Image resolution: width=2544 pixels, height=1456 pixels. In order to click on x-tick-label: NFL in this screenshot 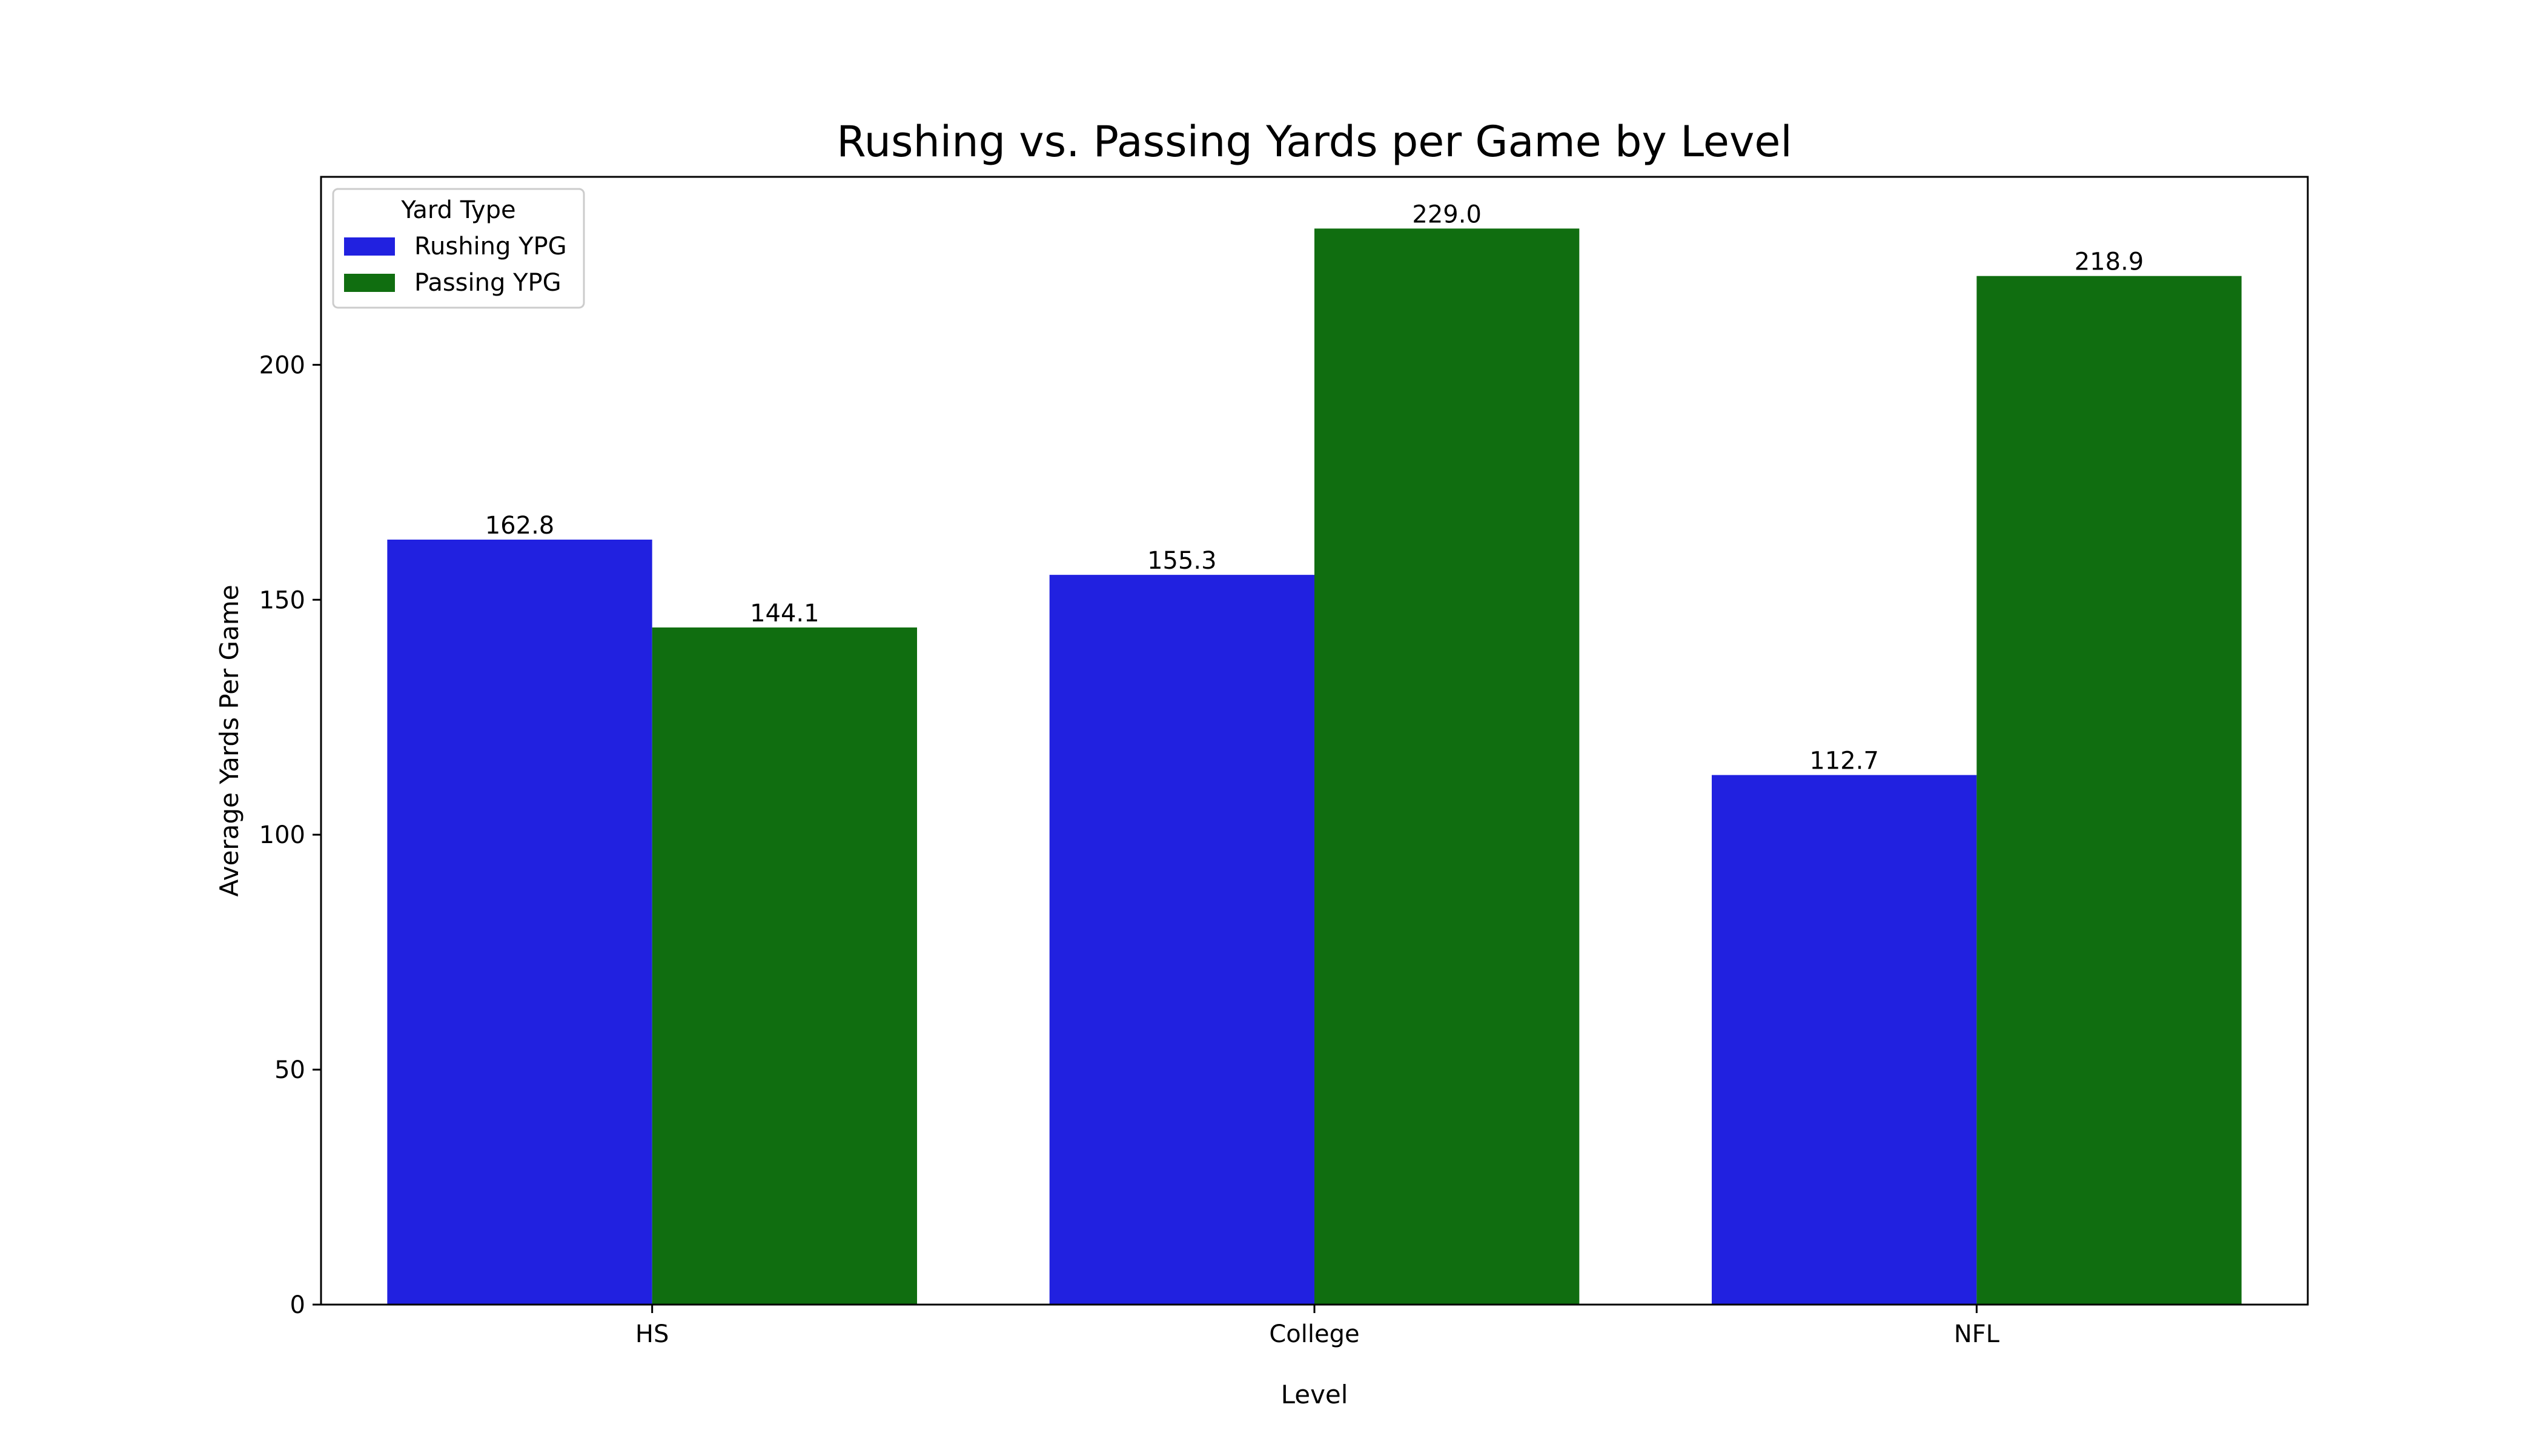, I will do `click(1977, 1334)`.